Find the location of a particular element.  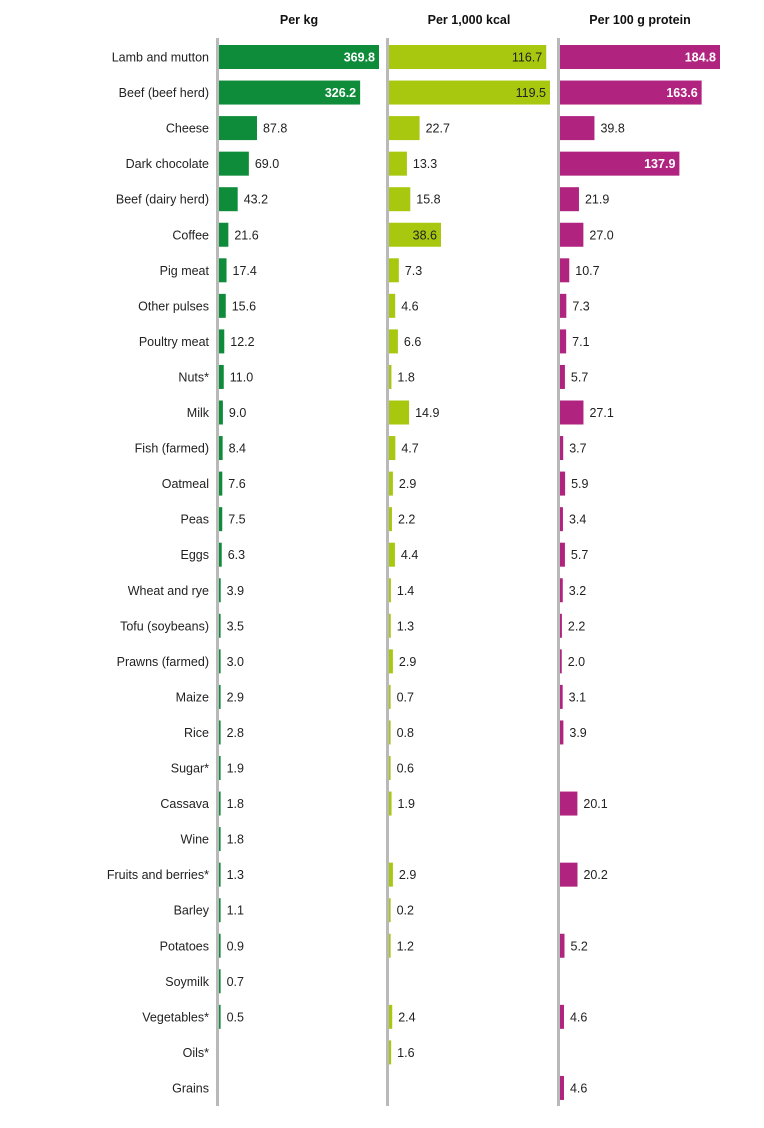

panel-title-3: Per 100 g protein is located at coordinates (639, 20).